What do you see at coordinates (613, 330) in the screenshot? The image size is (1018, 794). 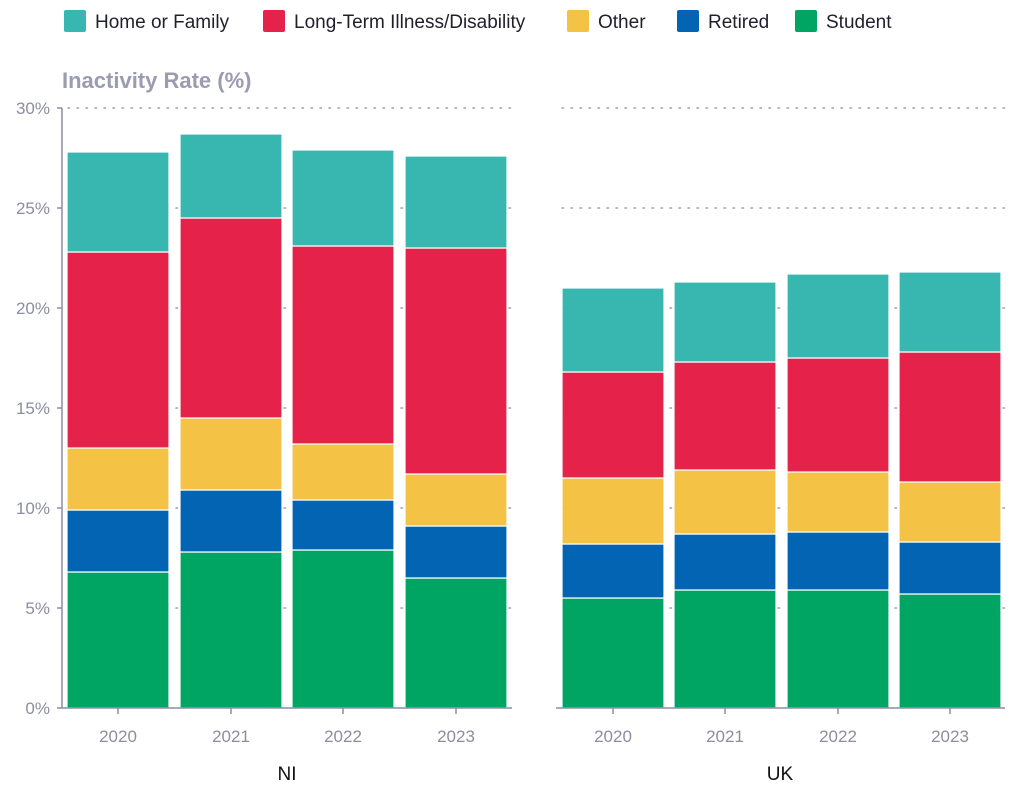 I see `bar-uk-2020-home-or-family` at bounding box center [613, 330].